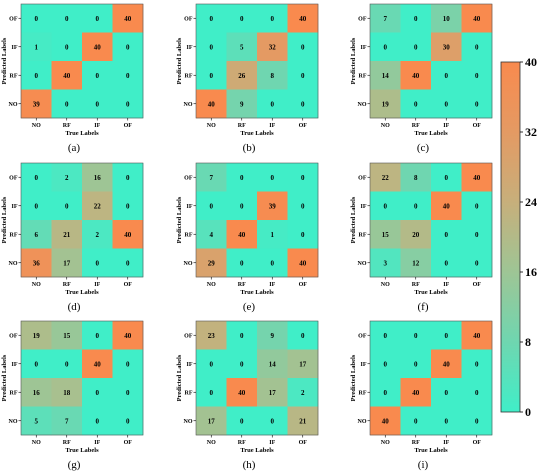 The height and width of the screenshot is (473, 550). I want to click on cell-value-label: 18, so click(67, 393).